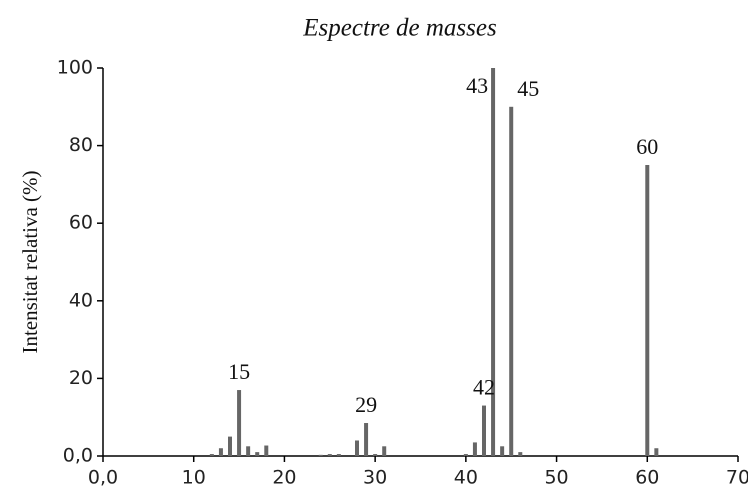 The width and height of the screenshot is (748, 493). I want to click on chart-title: Espectre de masses, so click(399, 28).